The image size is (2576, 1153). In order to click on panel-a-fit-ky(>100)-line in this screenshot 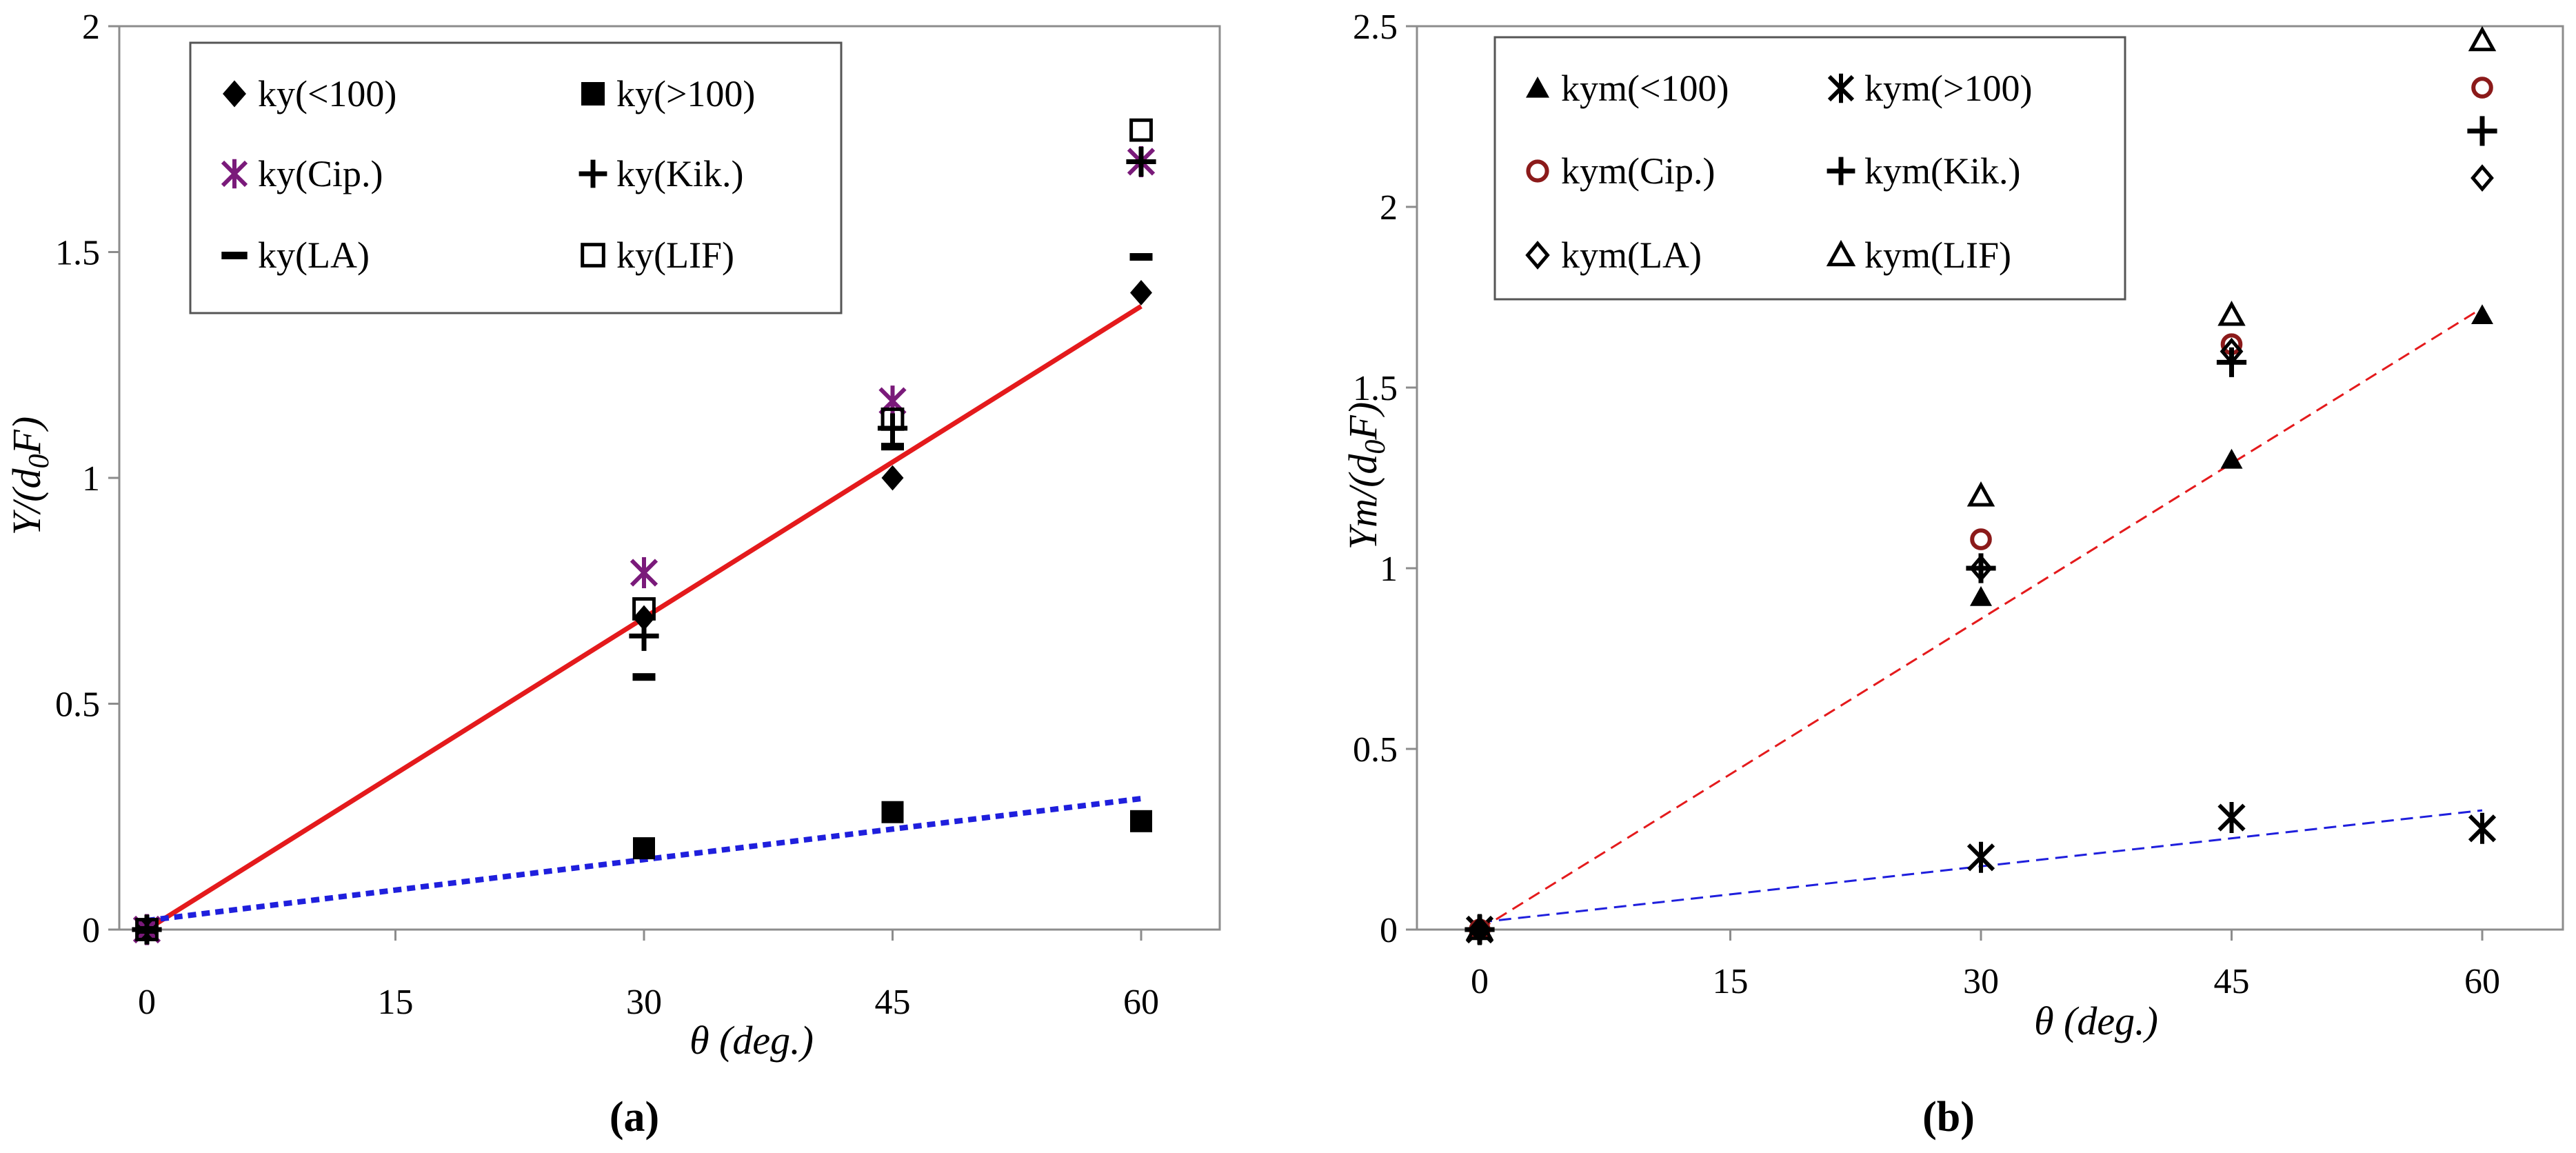, I will do `click(644, 859)`.